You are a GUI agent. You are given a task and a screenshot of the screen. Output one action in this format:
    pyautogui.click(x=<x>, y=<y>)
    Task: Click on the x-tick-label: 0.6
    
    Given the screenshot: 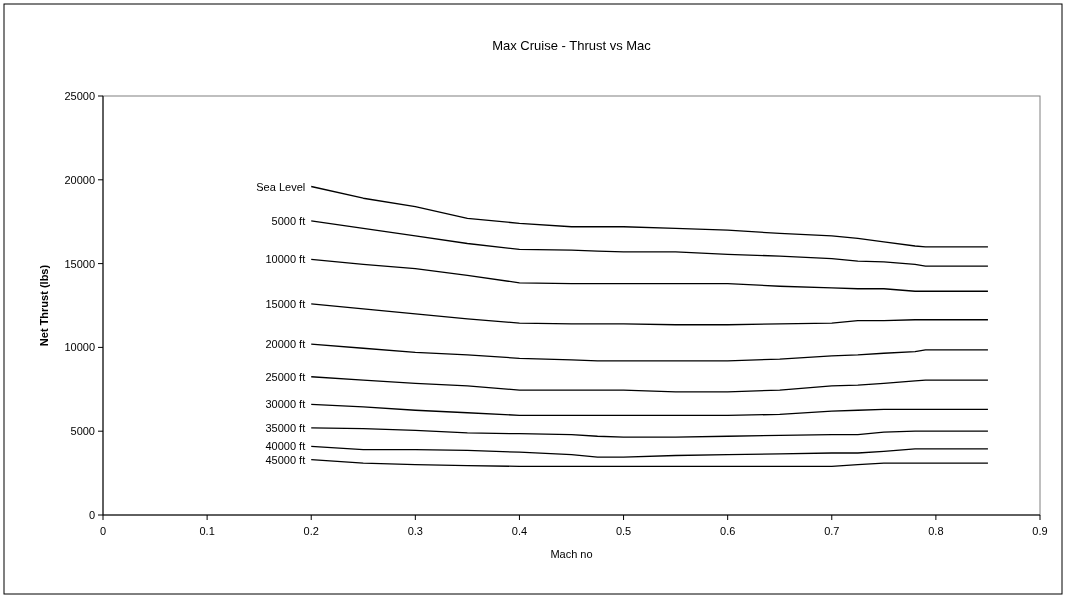 What is the action you would take?
    pyautogui.click(x=728, y=531)
    